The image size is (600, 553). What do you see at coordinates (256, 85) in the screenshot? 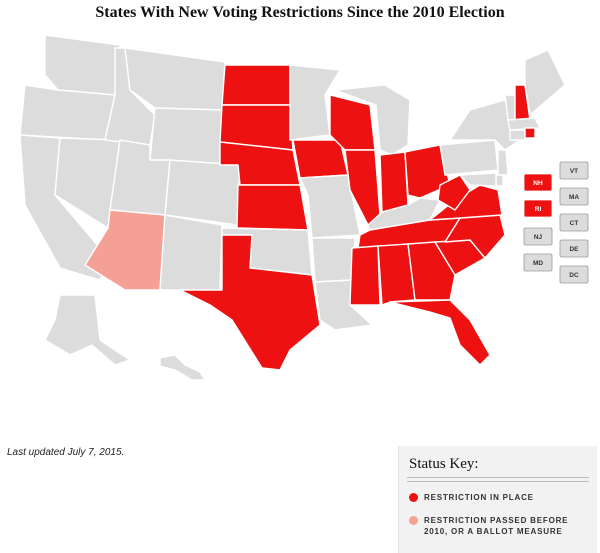
I see `state-nd` at bounding box center [256, 85].